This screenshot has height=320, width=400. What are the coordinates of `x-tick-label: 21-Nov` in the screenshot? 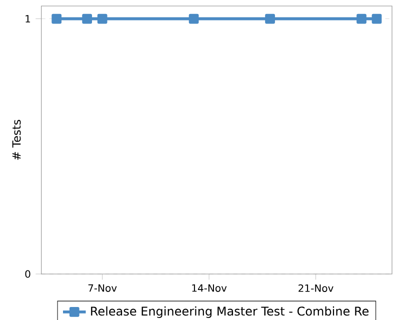 It's located at (316, 288).